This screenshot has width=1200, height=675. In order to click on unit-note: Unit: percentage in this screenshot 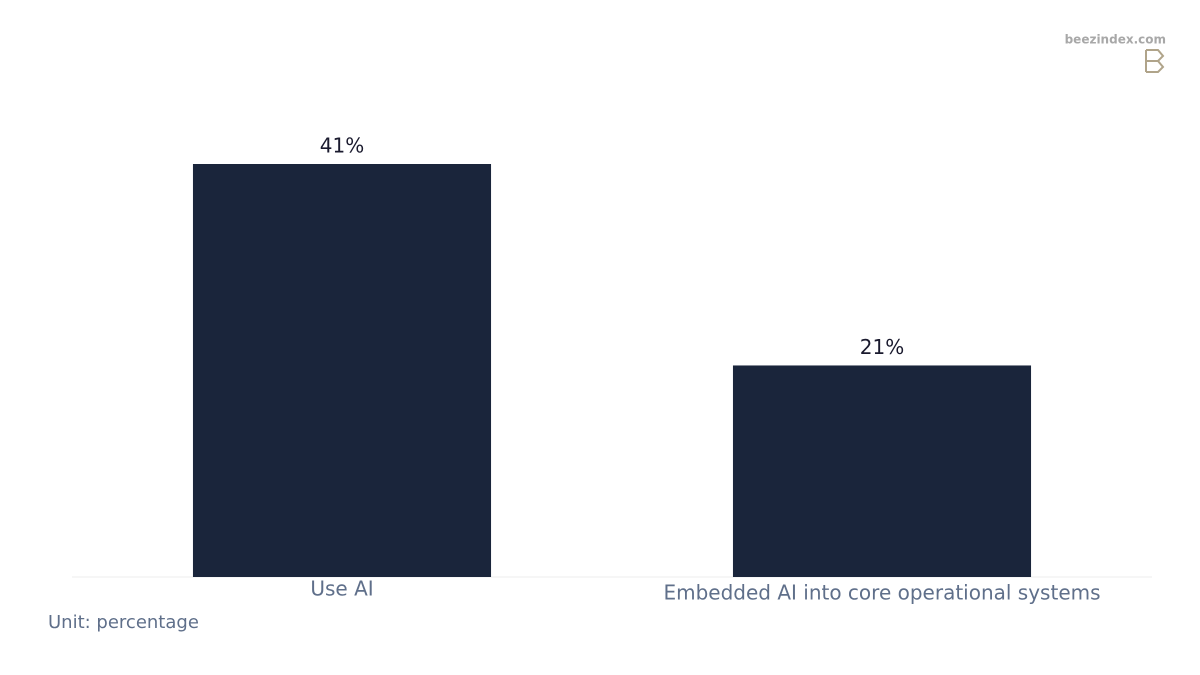, I will do `click(123, 622)`.